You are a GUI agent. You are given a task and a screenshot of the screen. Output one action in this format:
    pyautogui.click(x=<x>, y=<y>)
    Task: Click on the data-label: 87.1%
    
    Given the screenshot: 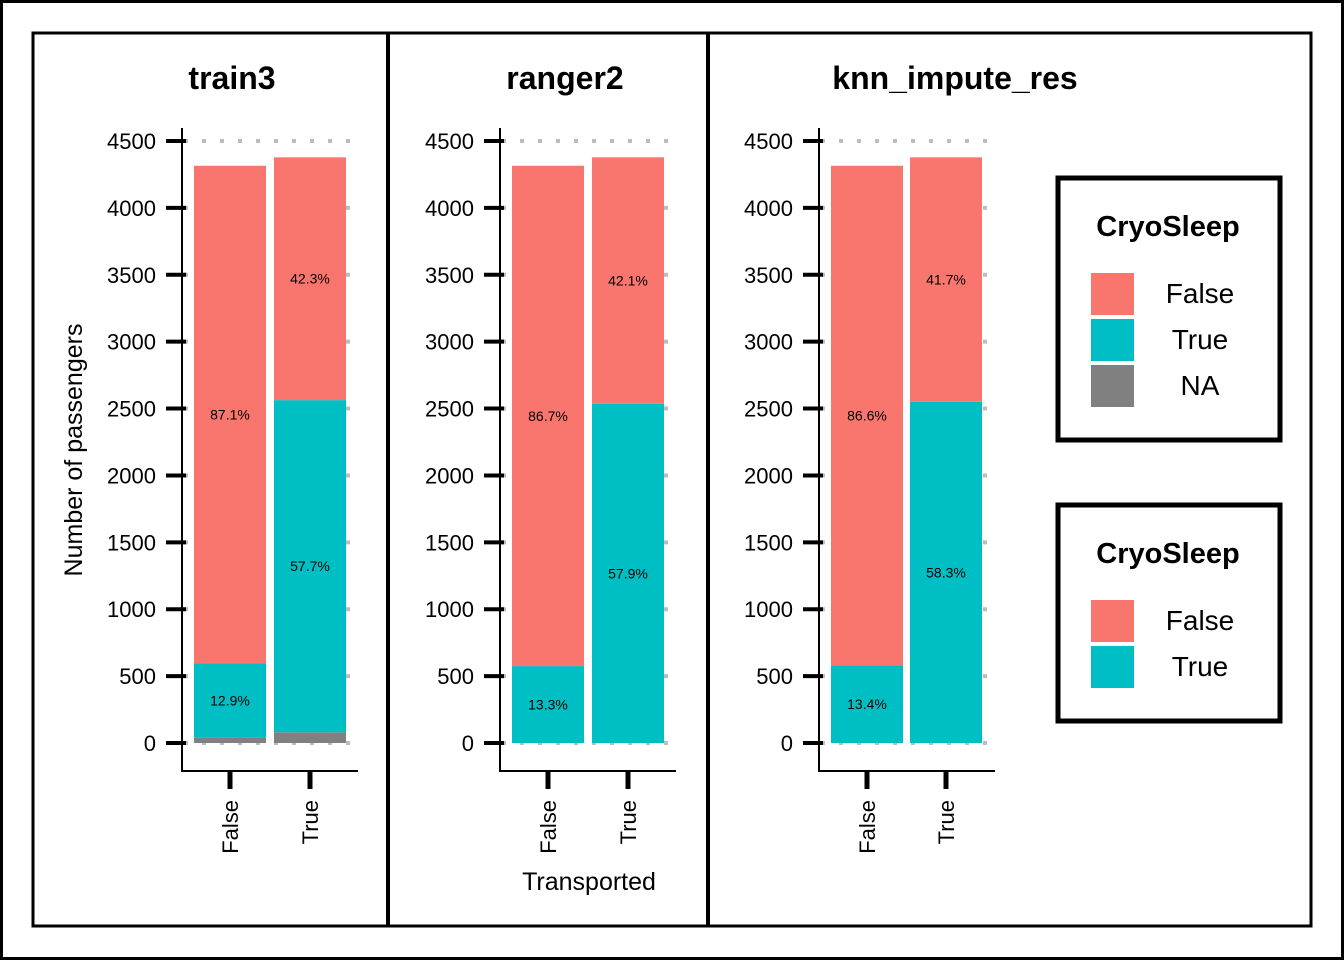 What is the action you would take?
    pyautogui.click(x=230, y=415)
    